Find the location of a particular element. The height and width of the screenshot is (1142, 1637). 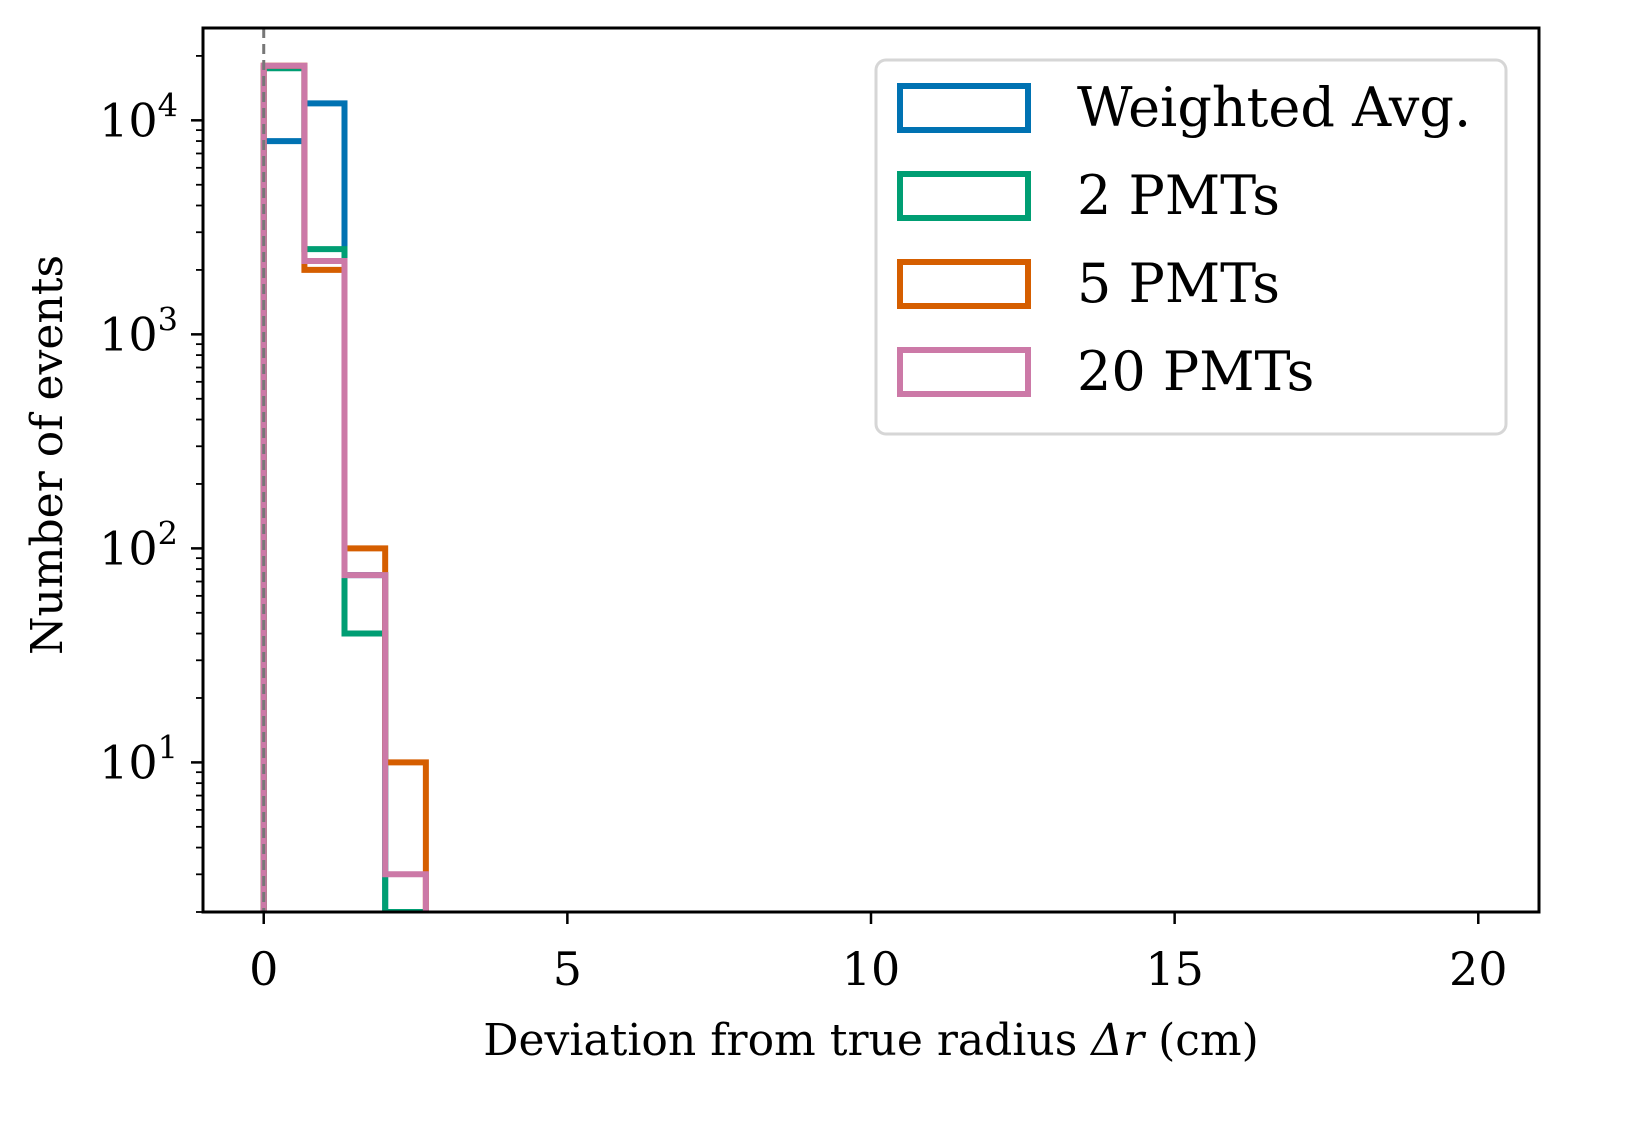

legend-label-1: Weighted Avg. is located at coordinates (1274, 107).